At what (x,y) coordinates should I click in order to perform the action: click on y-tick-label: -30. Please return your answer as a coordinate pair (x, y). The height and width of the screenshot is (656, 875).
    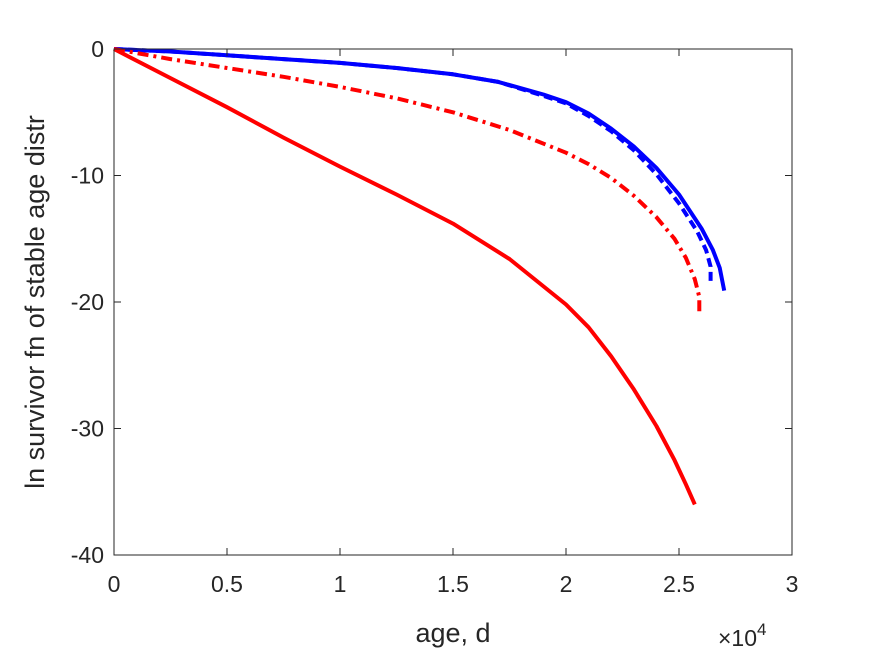
    Looking at the image, I should click on (87, 429).